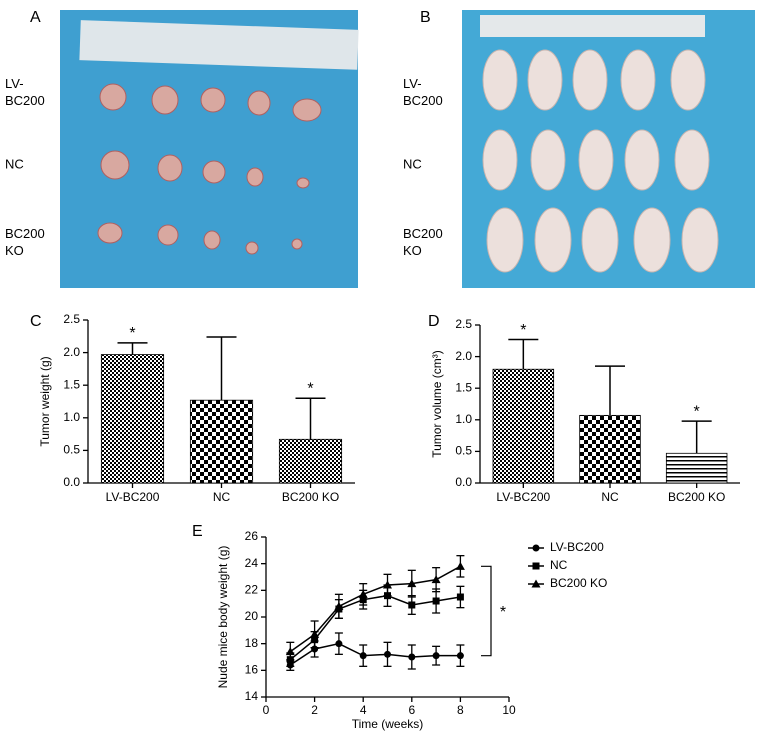  I want to click on y-tick-label: 24, so click(252, 563).